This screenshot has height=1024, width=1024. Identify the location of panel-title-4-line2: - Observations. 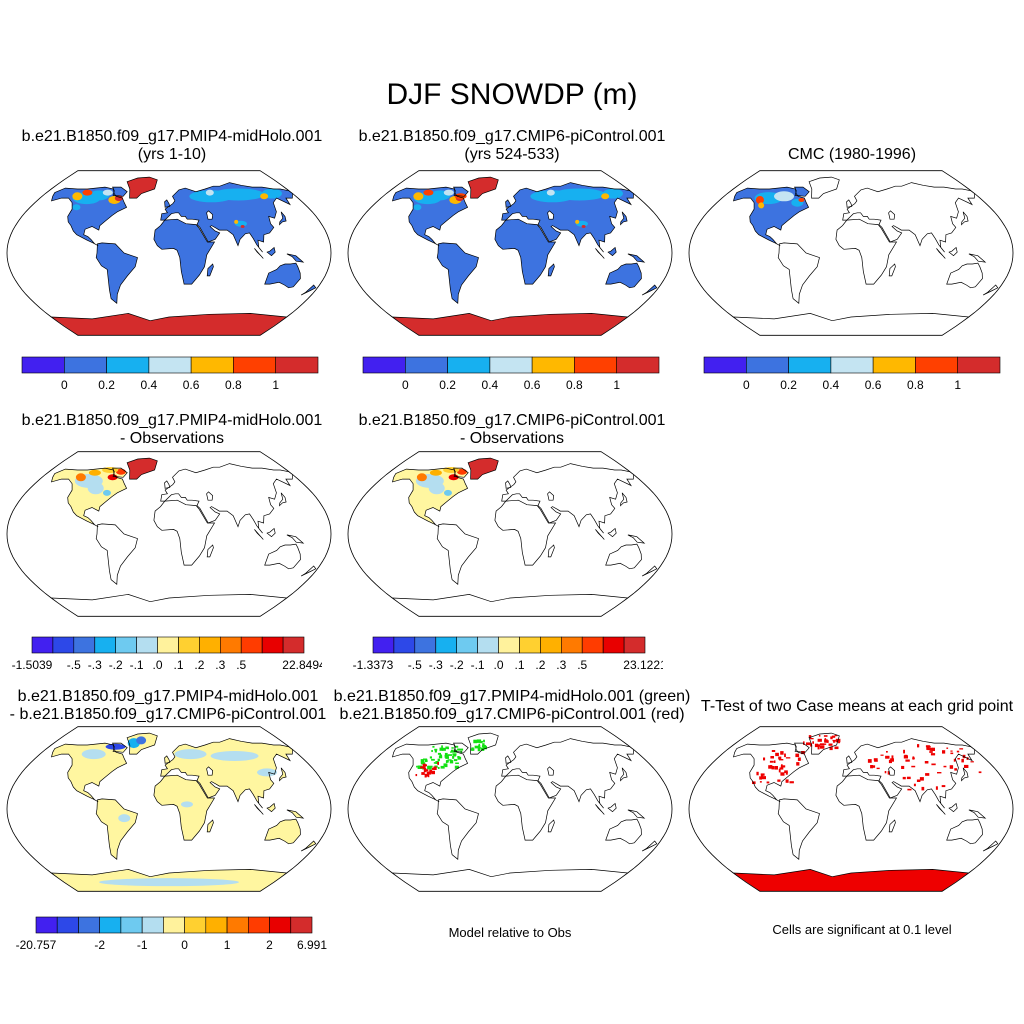
(172, 438).